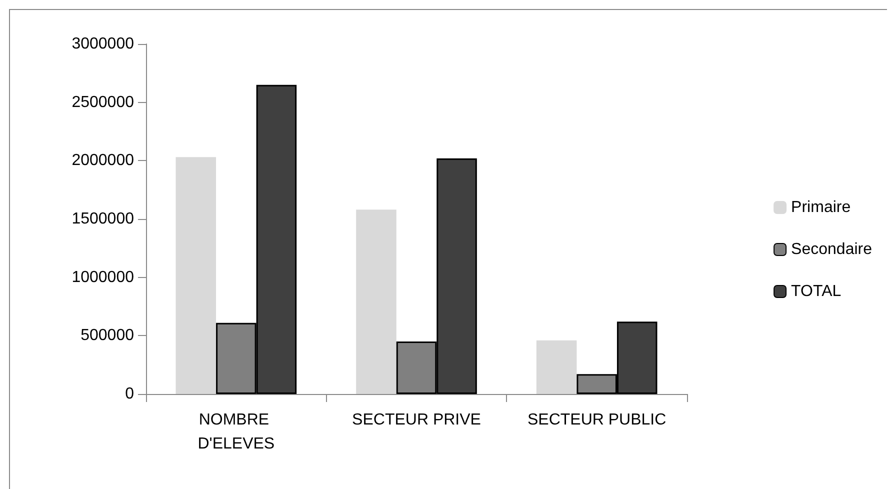  I want to click on y-tick-label: 0, so click(129, 394).